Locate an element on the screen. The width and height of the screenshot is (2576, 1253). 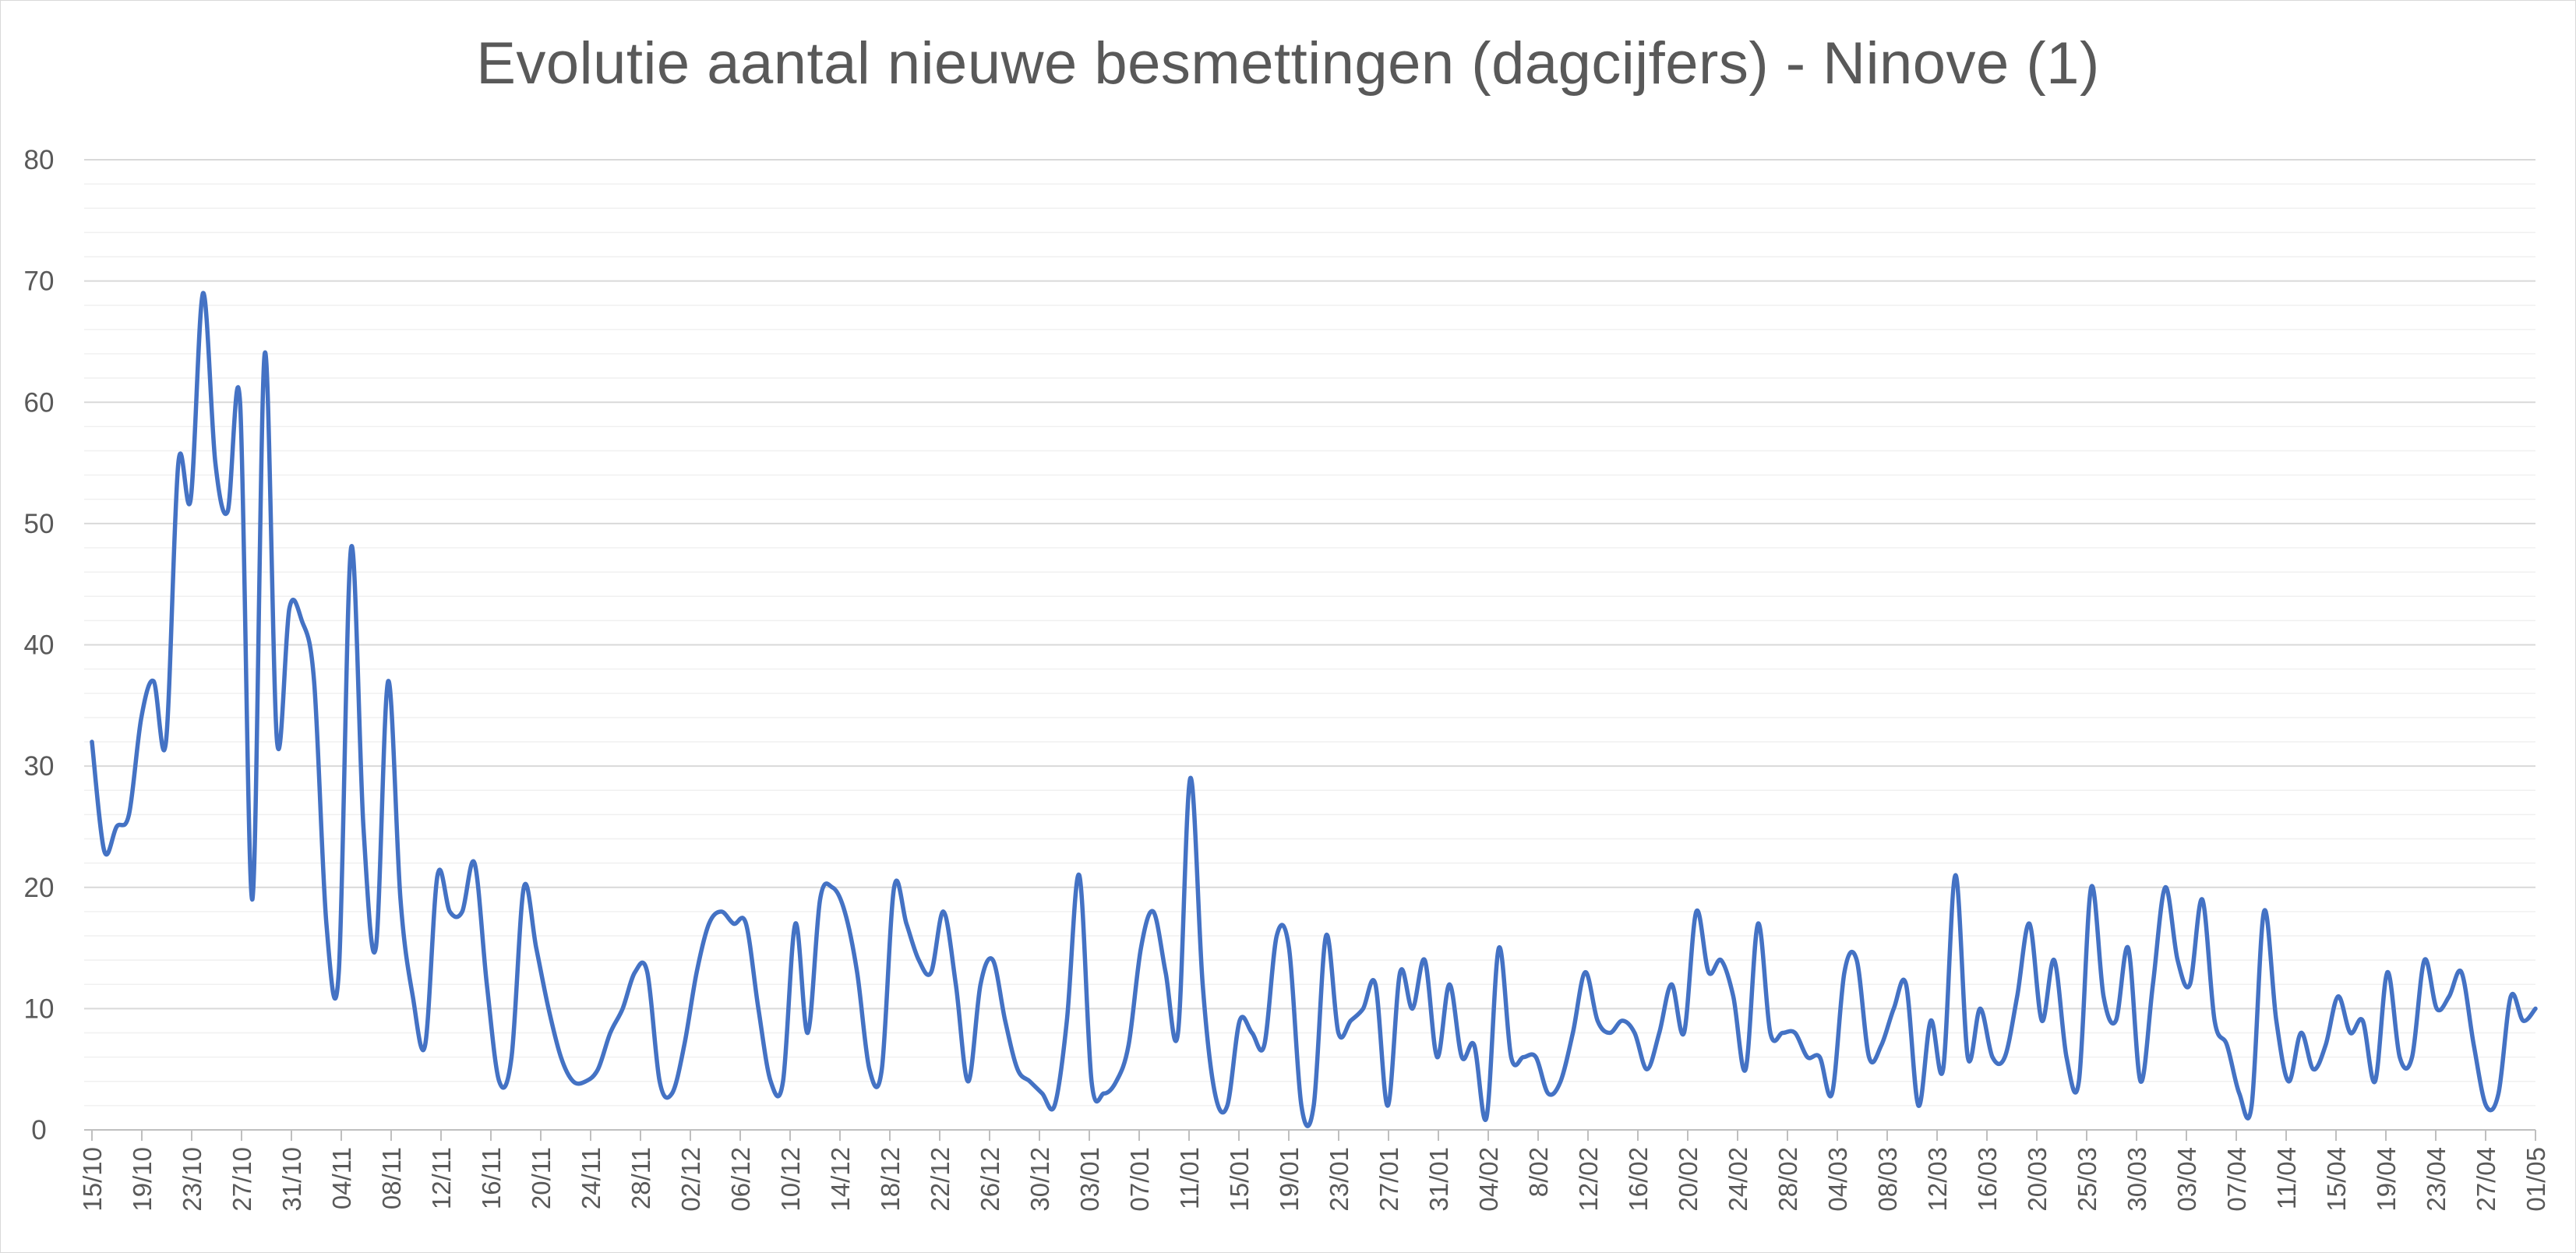
x-tick-label: 23/01 is located at coordinates (1339, 1179).